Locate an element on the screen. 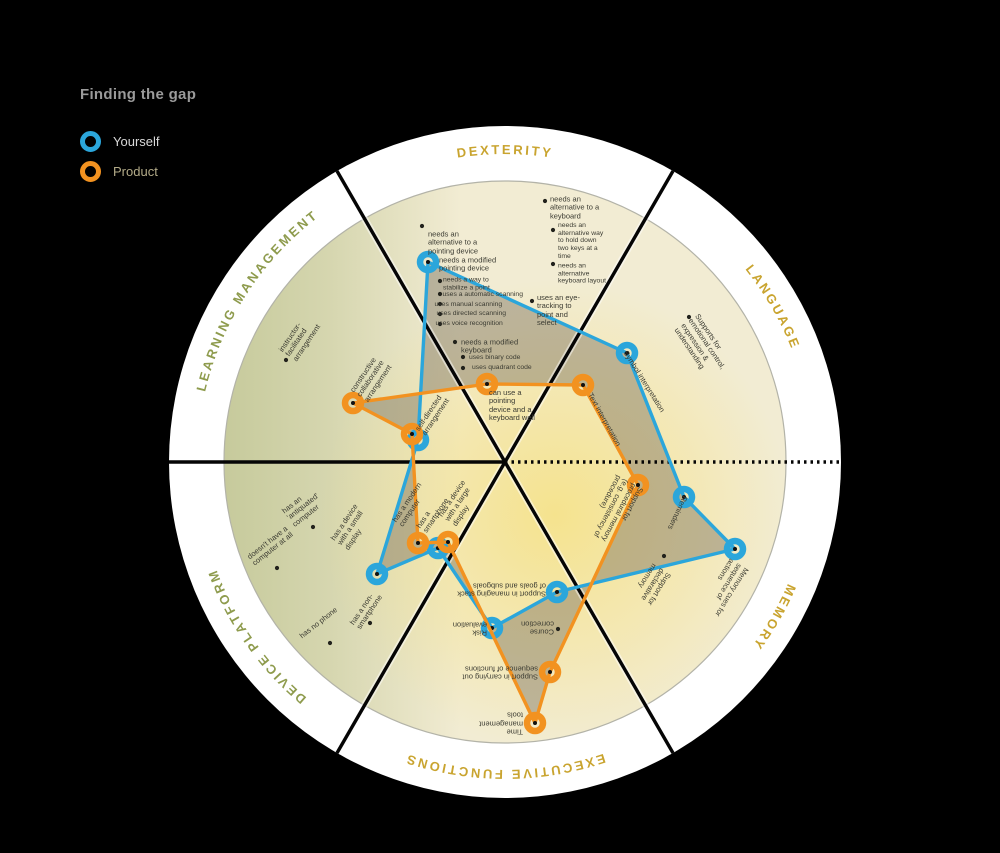 The height and width of the screenshot is (853, 1000). legend-item-yourself: Yourself is located at coordinates (120, 141).